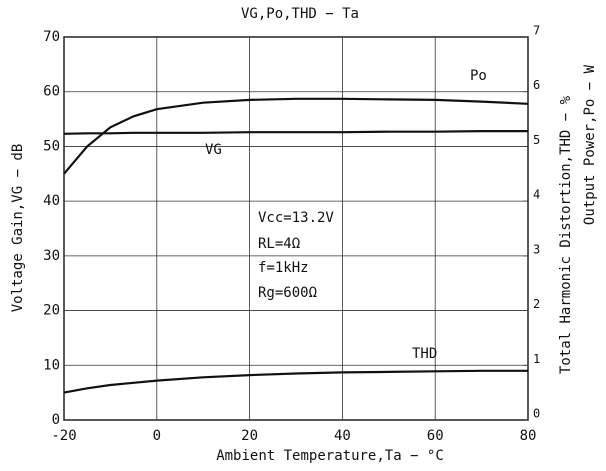  What do you see at coordinates (536, 31) in the screenshot?
I see `y2-tick-label: 7` at bounding box center [536, 31].